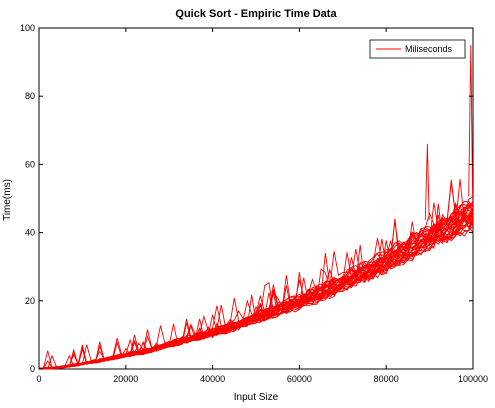  Describe the element at coordinates (386, 379) in the screenshot. I see `x-tick-label: 80000` at that location.